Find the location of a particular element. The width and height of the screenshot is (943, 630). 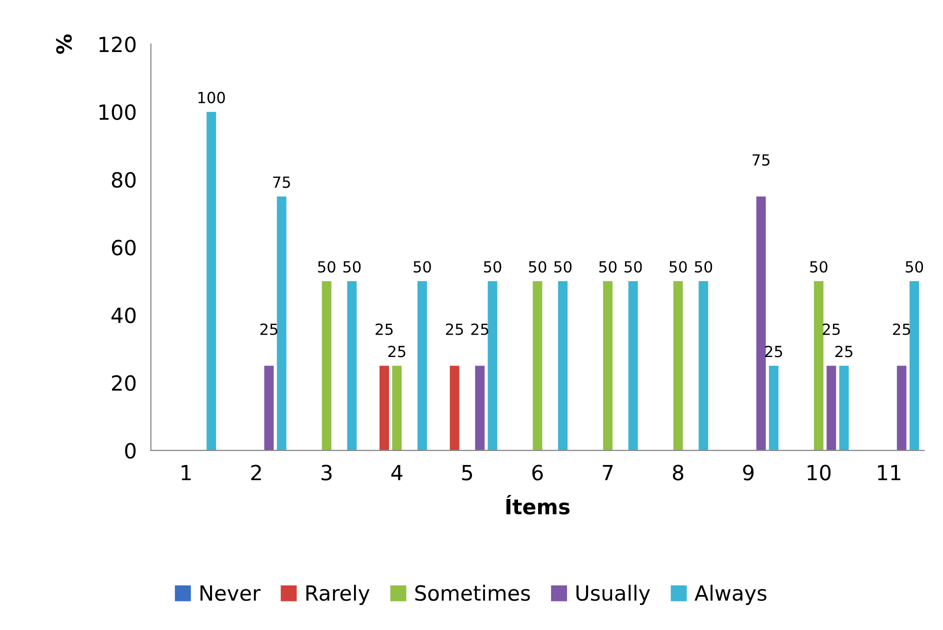

y-tick-label: 120 is located at coordinates (118, 44).